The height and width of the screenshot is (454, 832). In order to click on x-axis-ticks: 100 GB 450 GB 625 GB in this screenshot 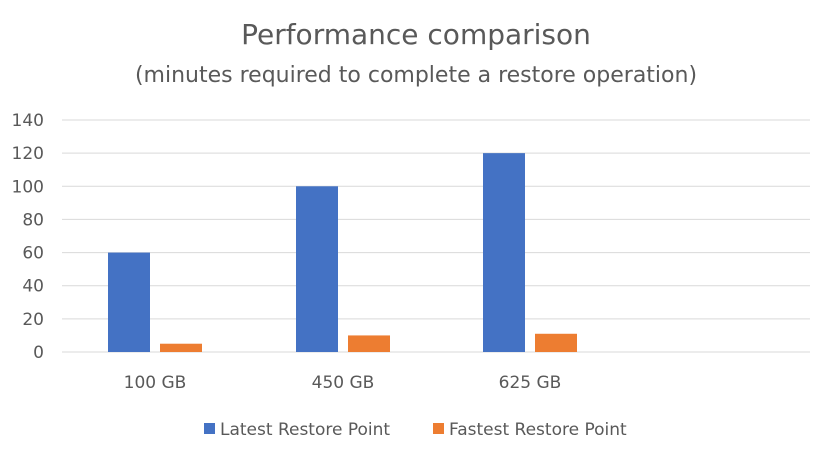, I will do `click(343, 383)`.